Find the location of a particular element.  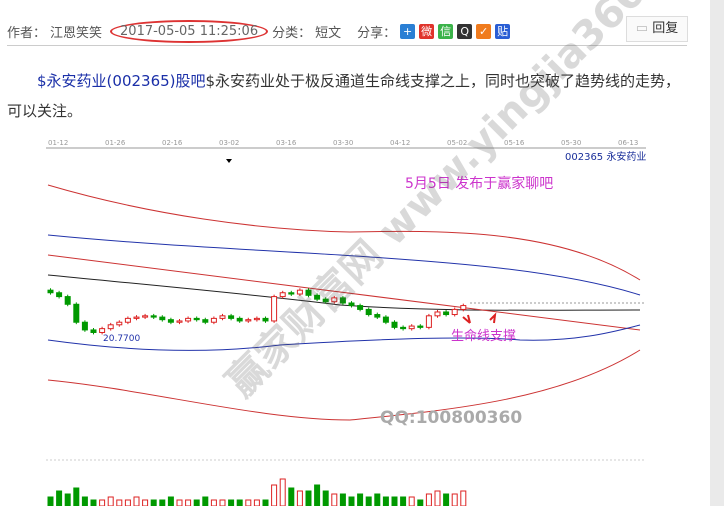

author-label: 作者： is located at coordinates (27, 33).